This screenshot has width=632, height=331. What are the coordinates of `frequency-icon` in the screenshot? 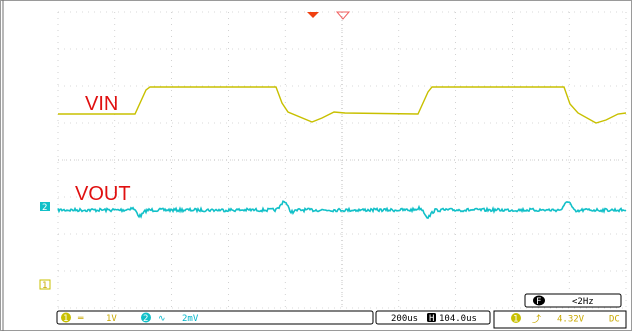 It's located at (539, 300).